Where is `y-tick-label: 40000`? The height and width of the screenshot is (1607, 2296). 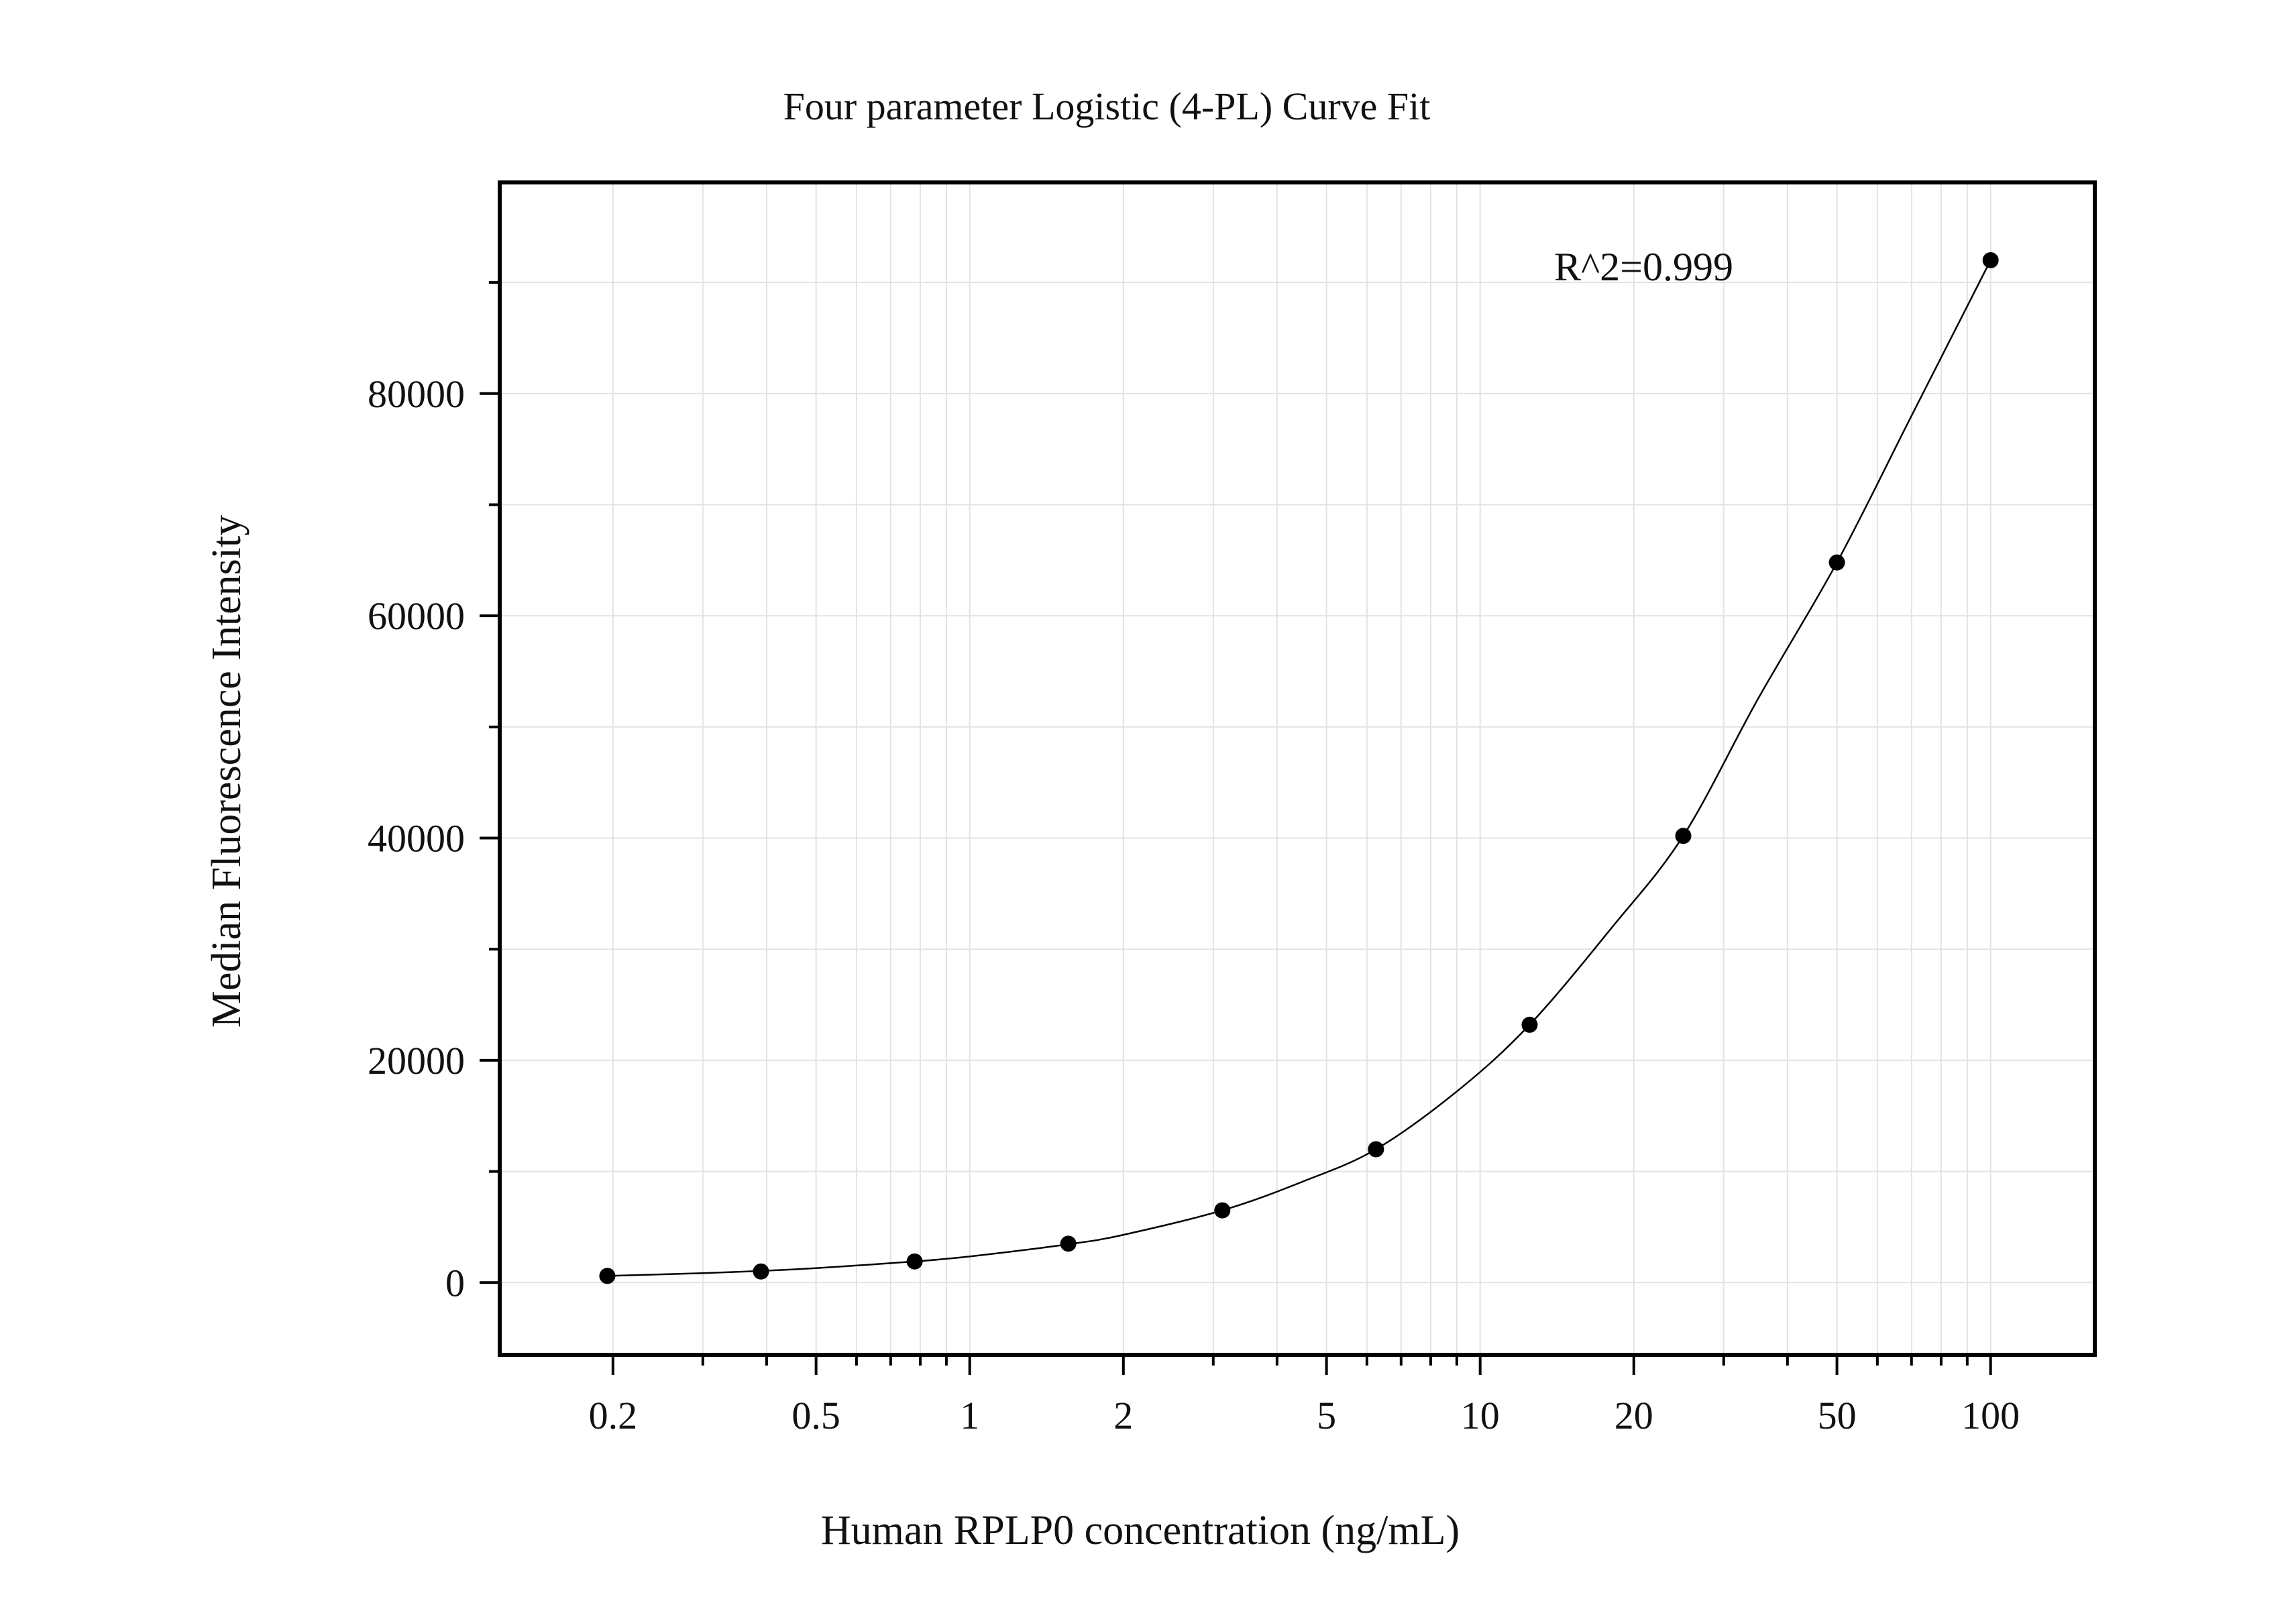
y-tick-label: 40000 is located at coordinates (416, 839).